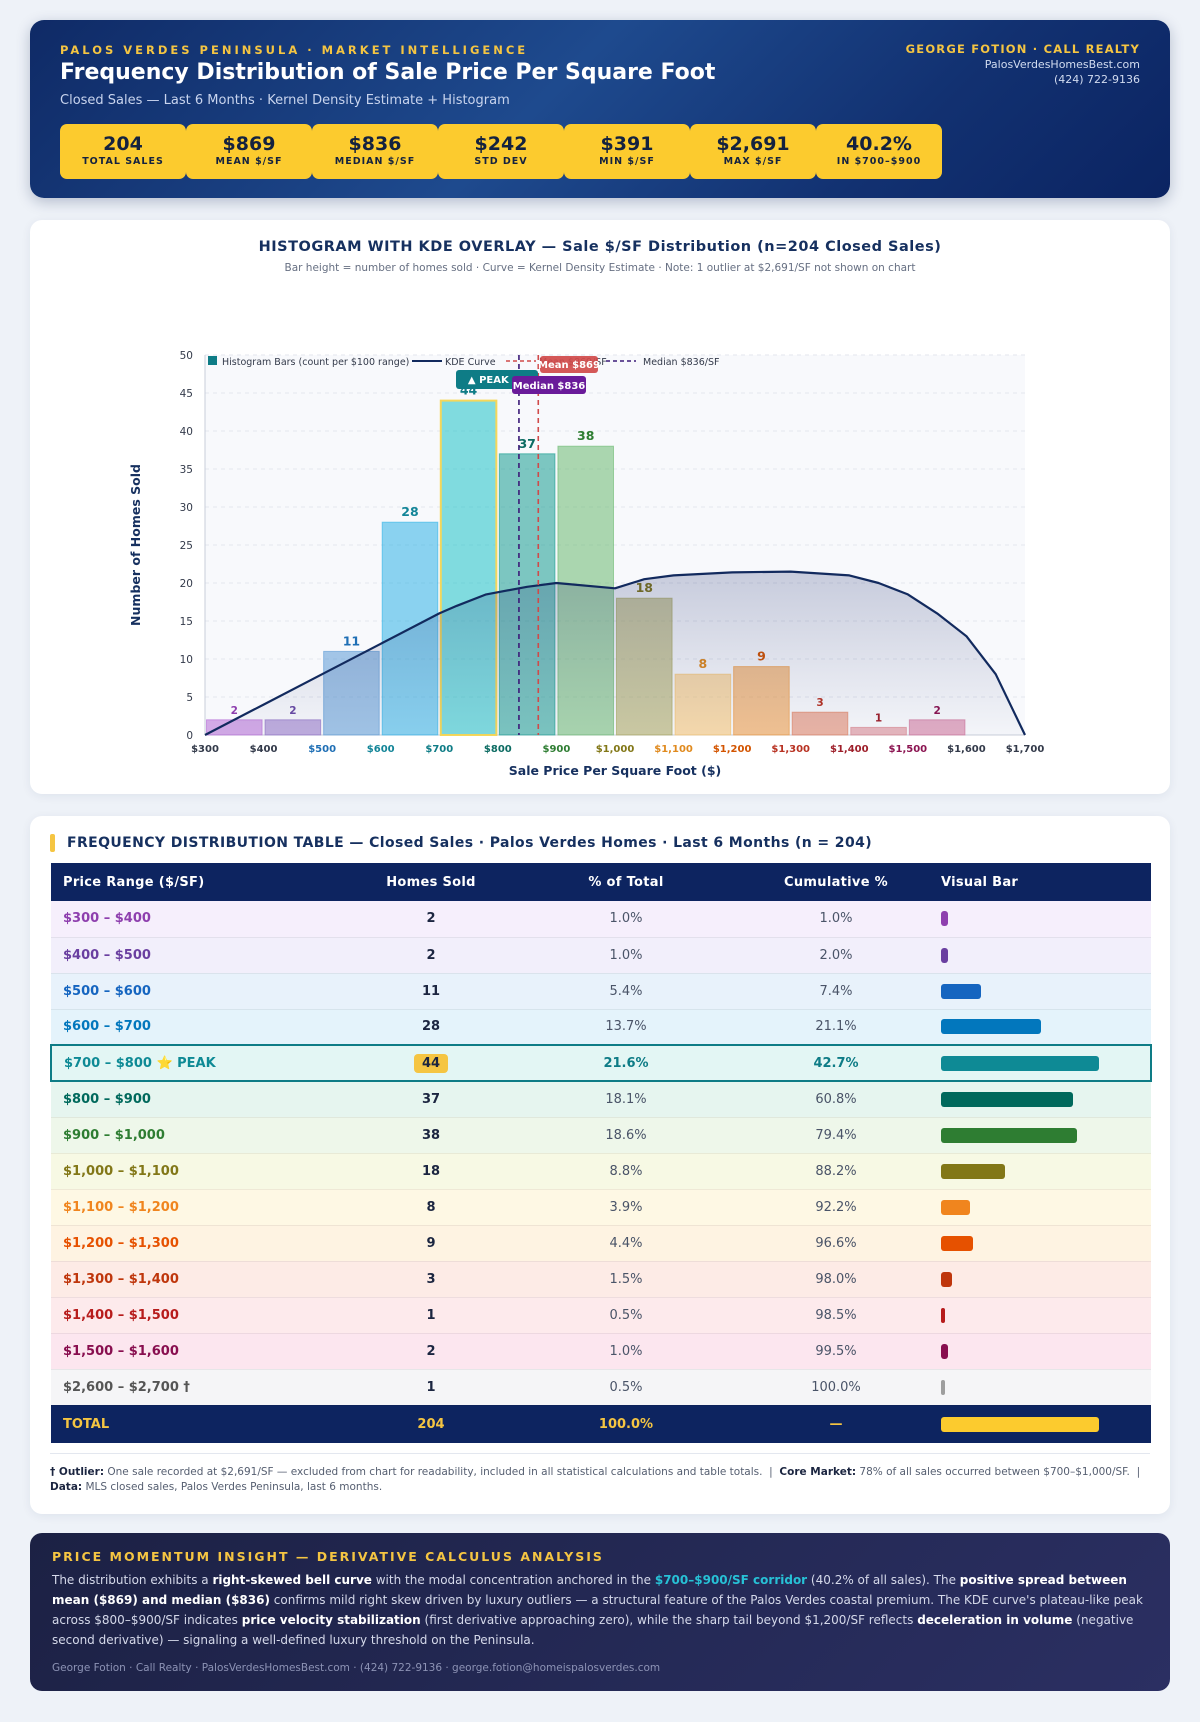  Describe the element at coordinates (601, 1351) in the screenshot. I see `table-row: $1,500 – $1,600 2 1.0% 99.5%` at that location.